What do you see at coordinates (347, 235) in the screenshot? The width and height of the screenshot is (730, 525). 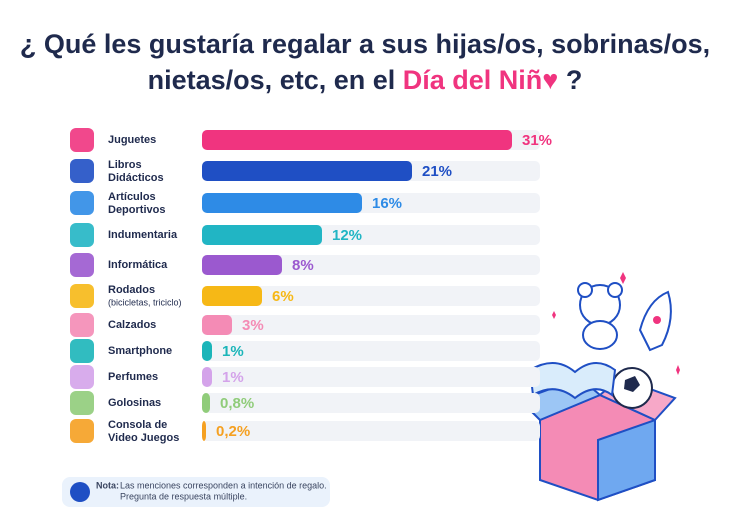 I see `value-label: 12%` at bounding box center [347, 235].